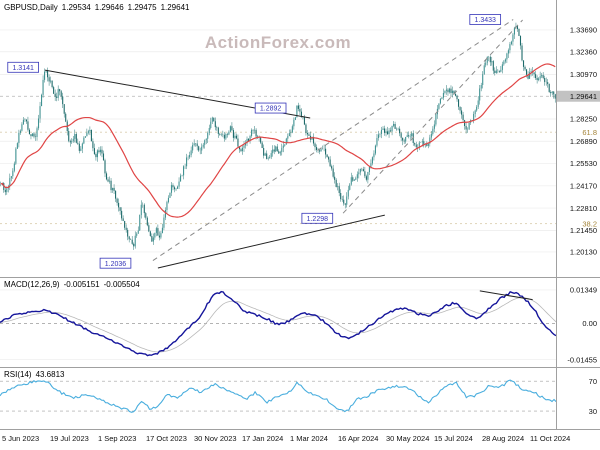 This screenshot has width=600, height=450. What do you see at coordinates (50, 374) in the screenshot?
I see `rsi-value: 43.6813` at bounding box center [50, 374].